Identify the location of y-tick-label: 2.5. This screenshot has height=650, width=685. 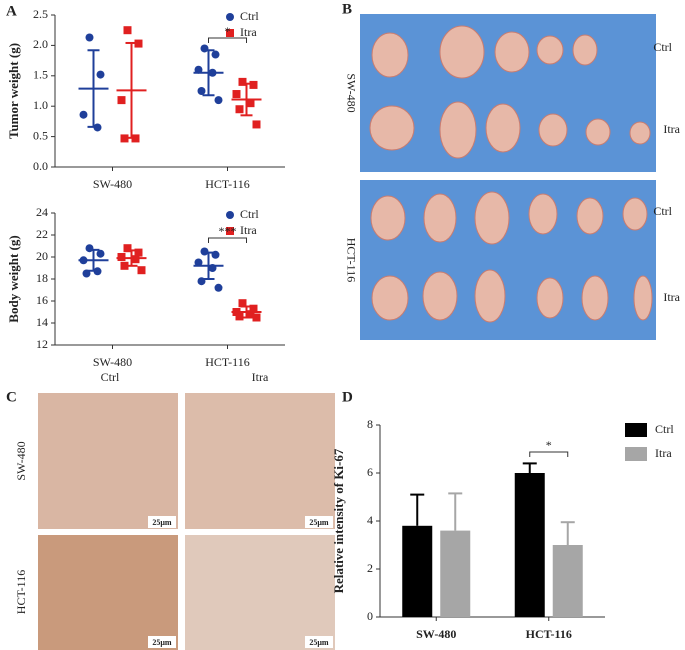
(40, 14).